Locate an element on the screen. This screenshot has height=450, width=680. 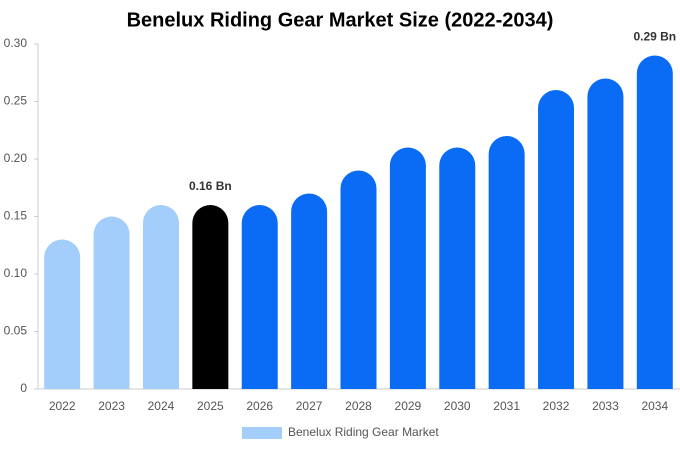
x-tick-label: 2029 is located at coordinates (408, 406).